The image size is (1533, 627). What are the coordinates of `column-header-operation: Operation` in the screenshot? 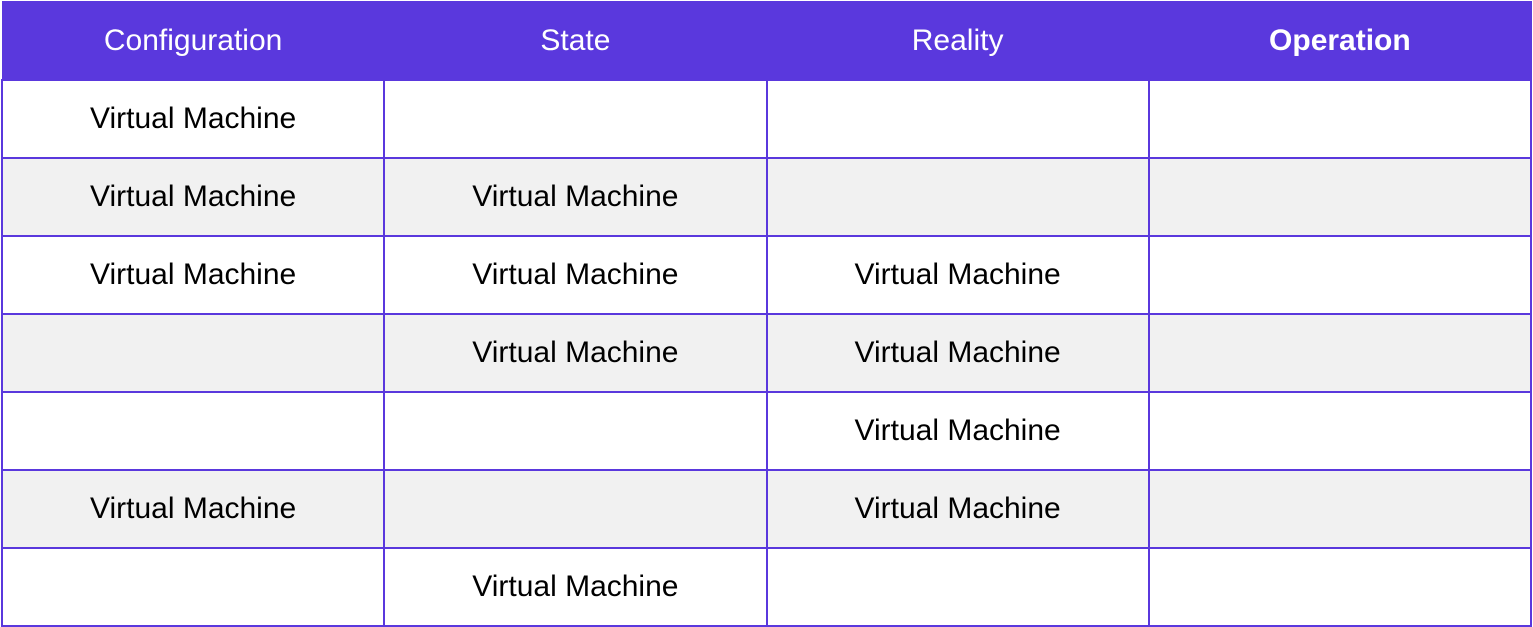 It's located at (1340, 41).